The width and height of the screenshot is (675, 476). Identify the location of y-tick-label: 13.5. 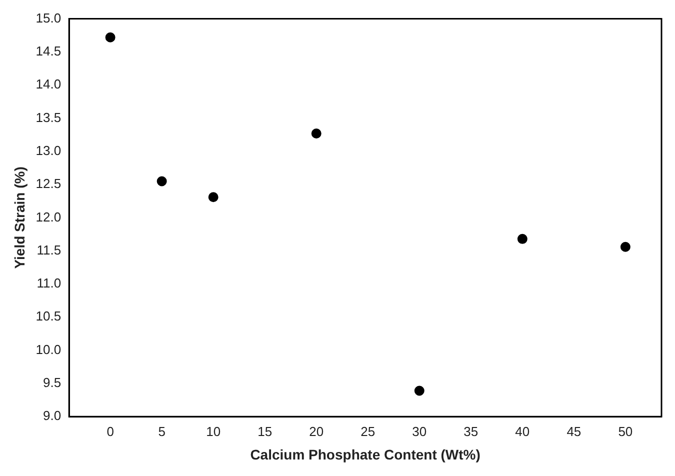
(49, 117).